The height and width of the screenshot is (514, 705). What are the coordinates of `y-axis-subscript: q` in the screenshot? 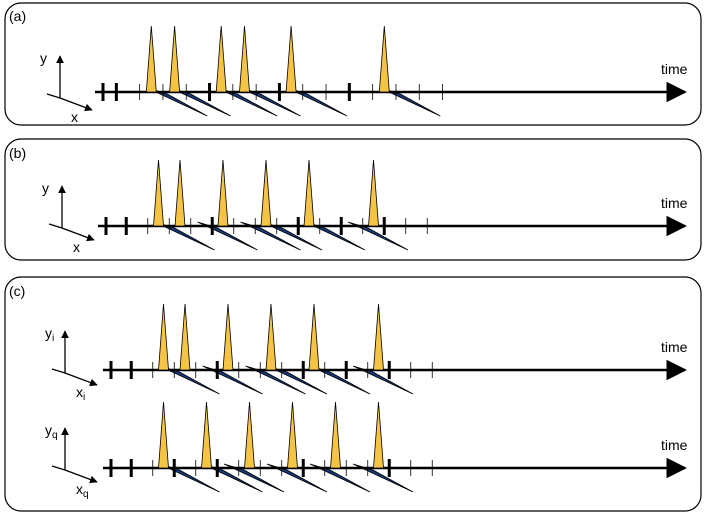 It's located at (55, 435).